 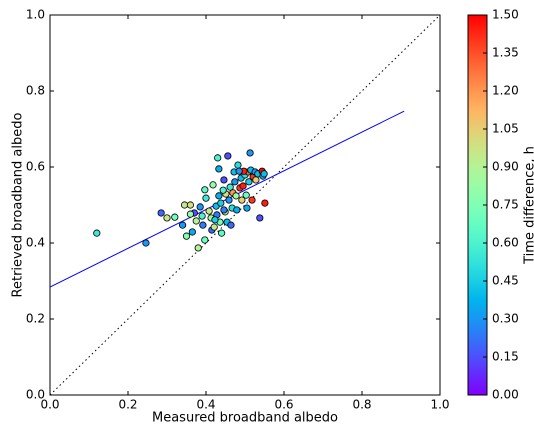 I want to click on colorbar-tick-label: 0.75, so click(x=505, y=205).